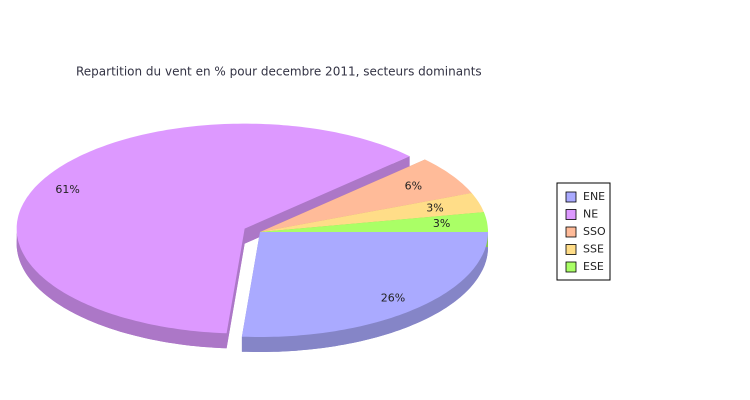 This screenshot has height=400, width=750. Describe the element at coordinates (590, 214) in the screenshot. I see `legend-label: NE` at that location.